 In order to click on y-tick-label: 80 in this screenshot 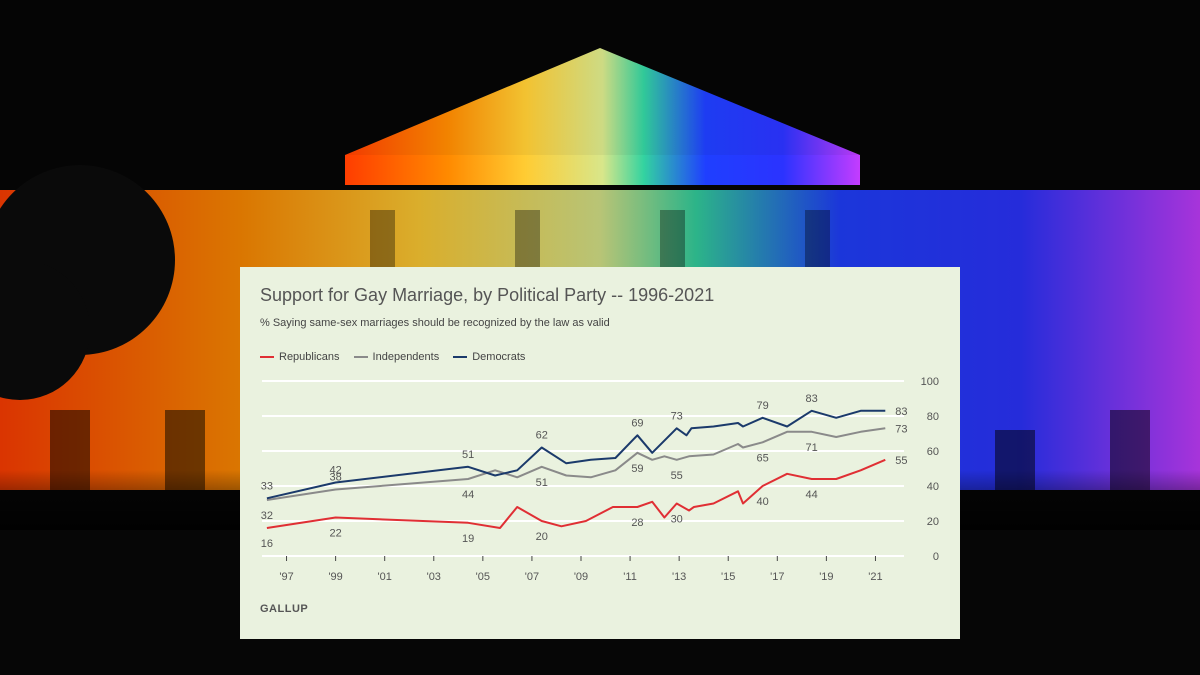, I will do `click(933, 417)`.